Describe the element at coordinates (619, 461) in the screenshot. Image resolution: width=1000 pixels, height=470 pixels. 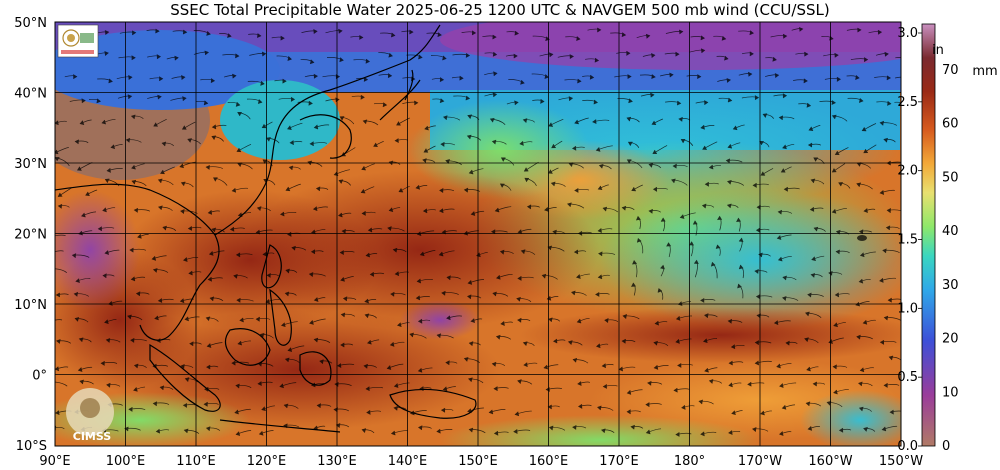
I see `longitude-label: 170°E` at that location.